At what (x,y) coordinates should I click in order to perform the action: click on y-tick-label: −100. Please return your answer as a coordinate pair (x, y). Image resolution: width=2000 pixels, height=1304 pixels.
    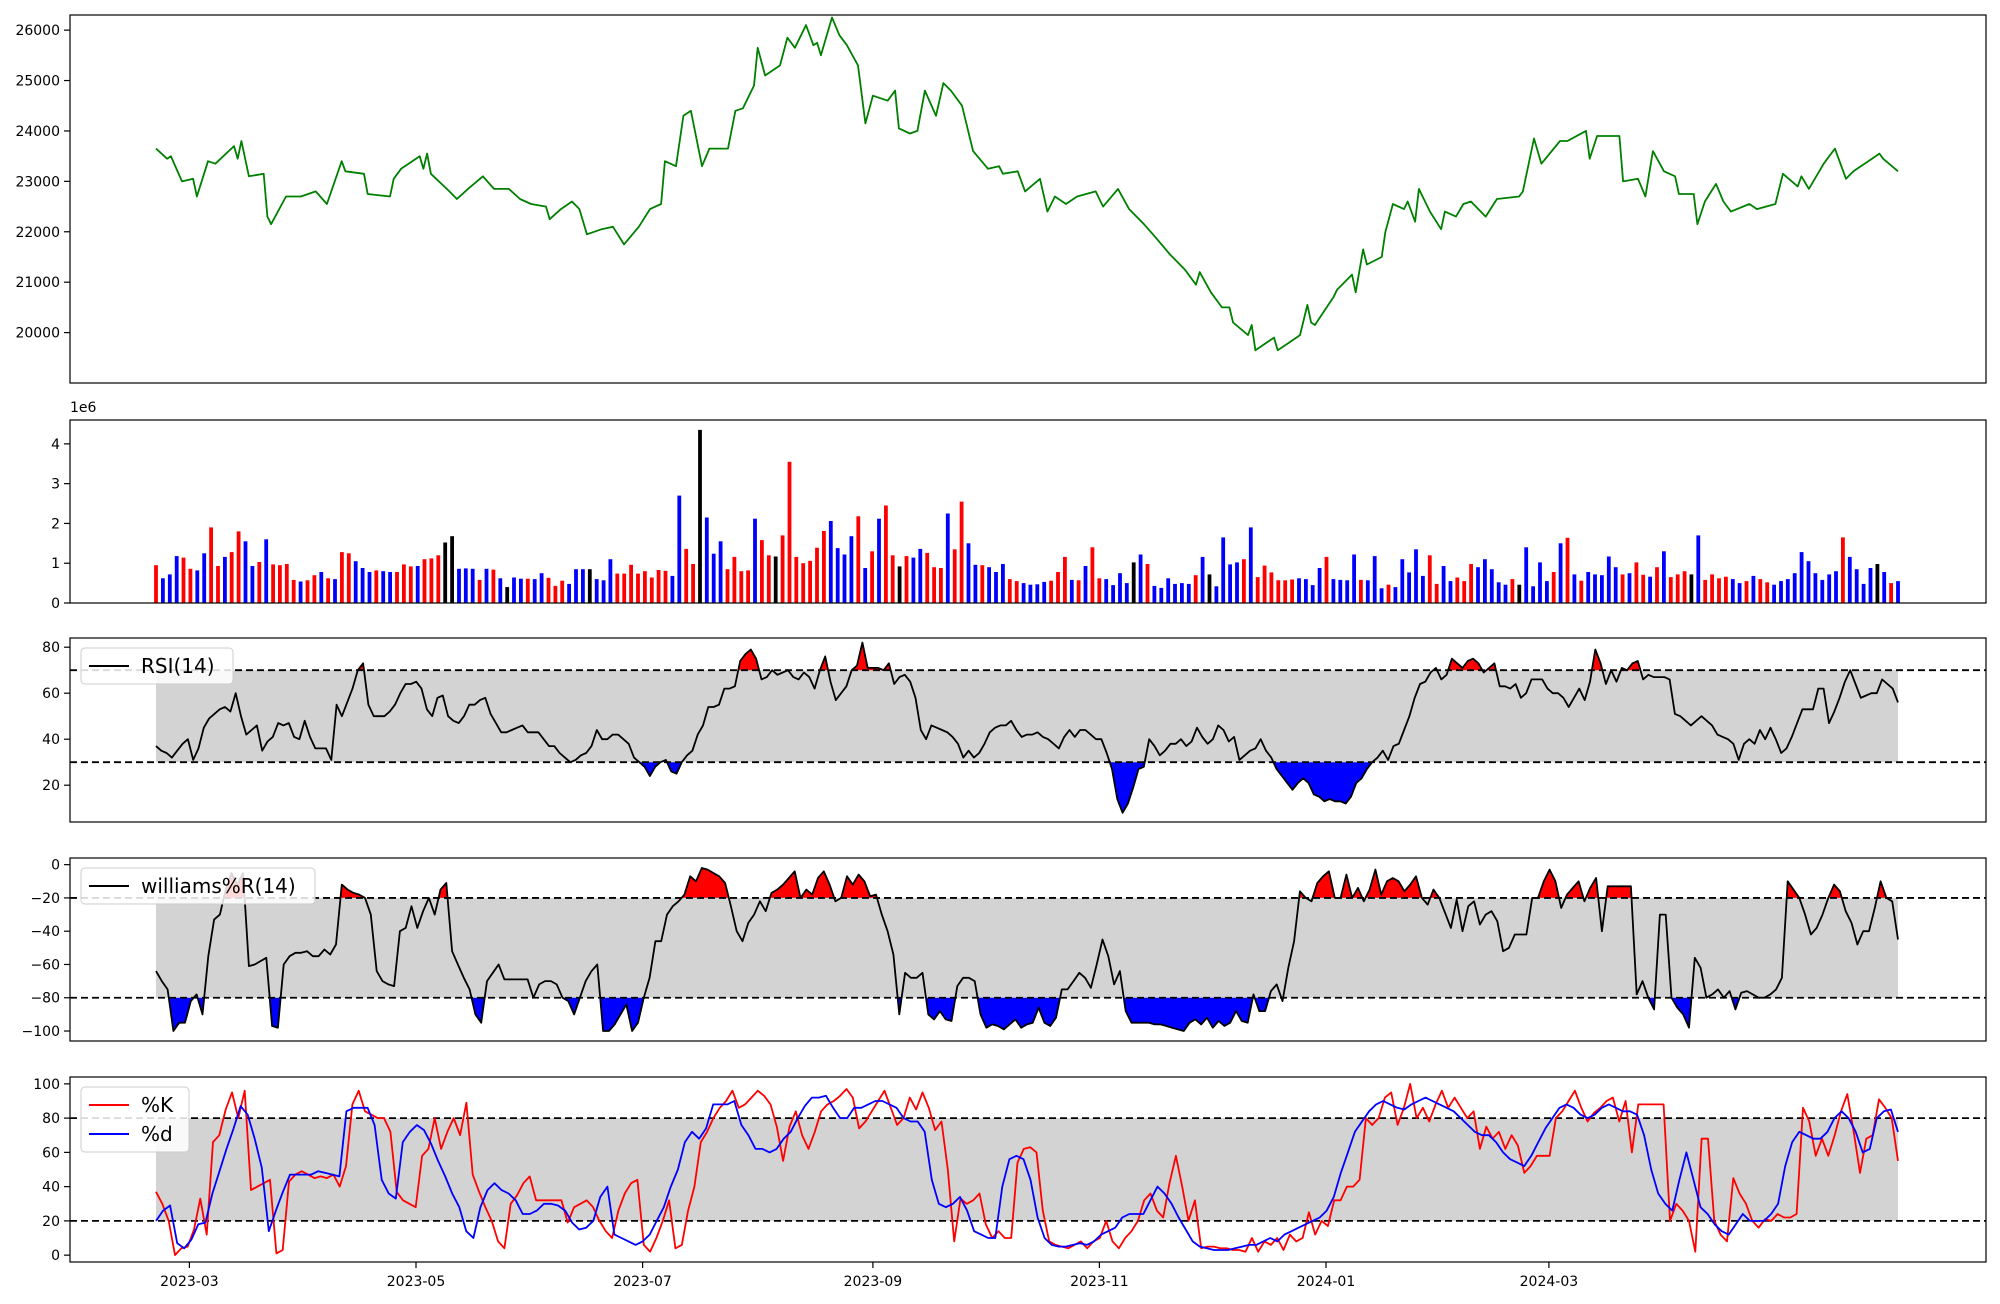
    Looking at the image, I should click on (41, 1032).